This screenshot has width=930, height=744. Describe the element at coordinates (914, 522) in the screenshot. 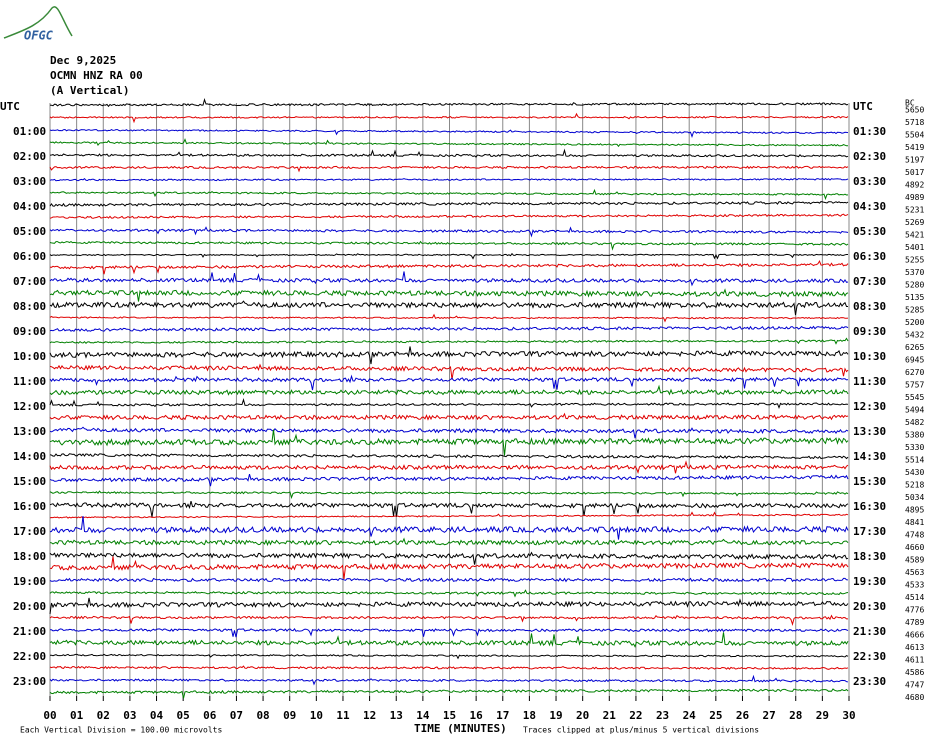

I see `trace-level: 4841` at that location.